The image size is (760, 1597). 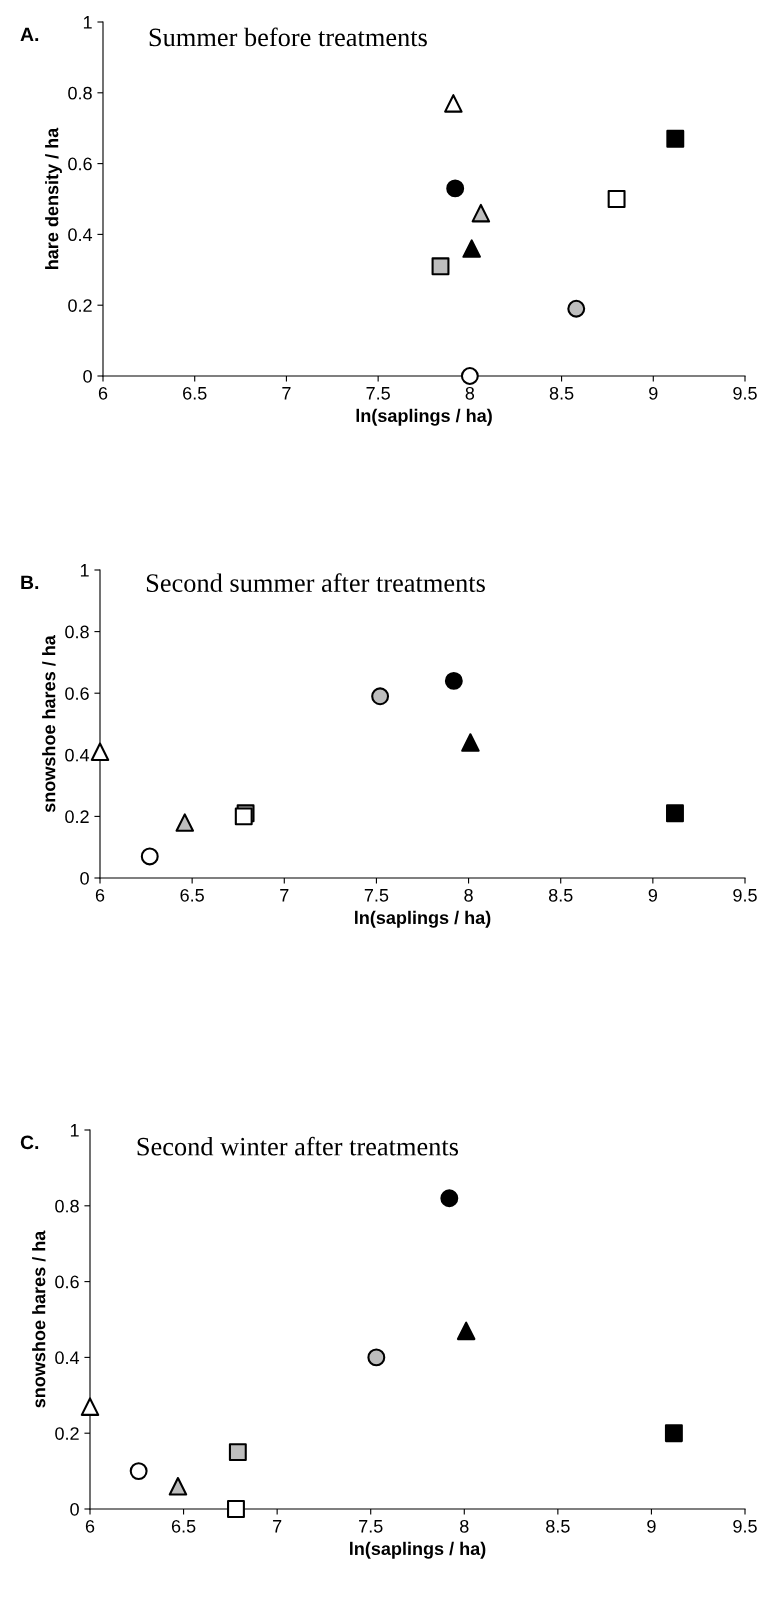 What do you see at coordinates (315, 583) in the screenshot?
I see `chart-title: Second summer after treatments` at bounding box center [315, 583].